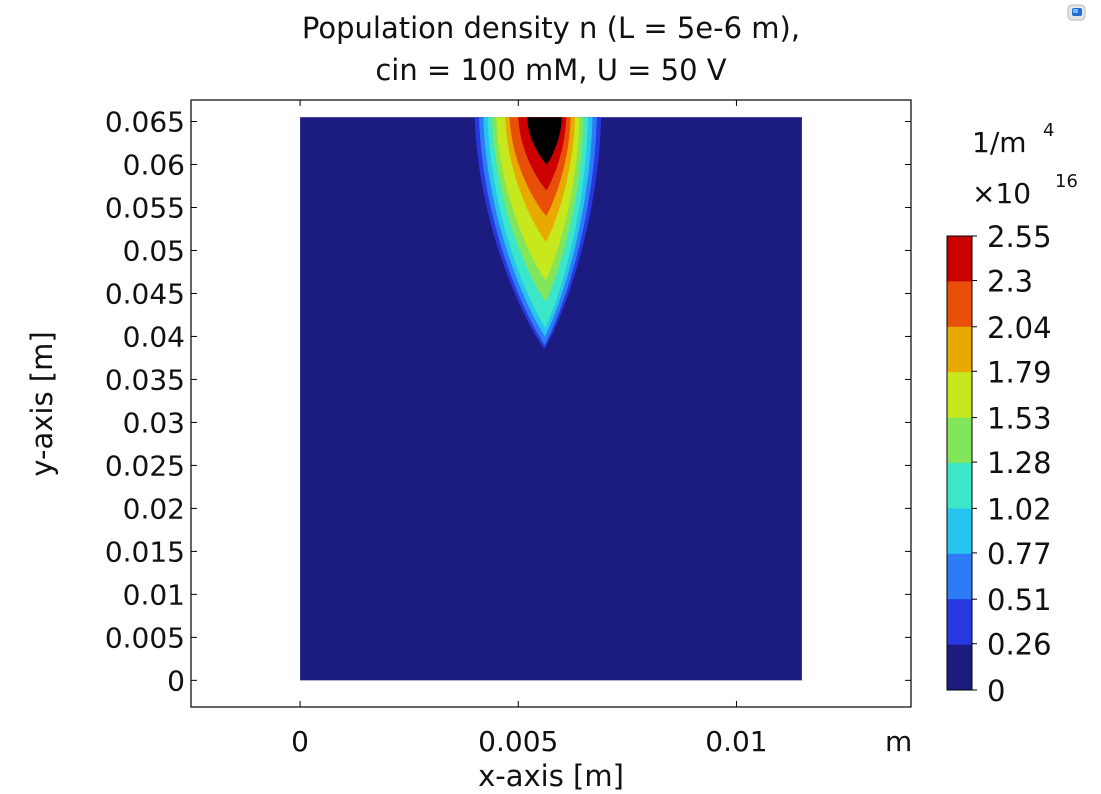 This screenshot has height=794, width=1101. Describe the element at coordinates (154, 250) in the screenshot. I see `y-tick-label: 0.05` at that location.